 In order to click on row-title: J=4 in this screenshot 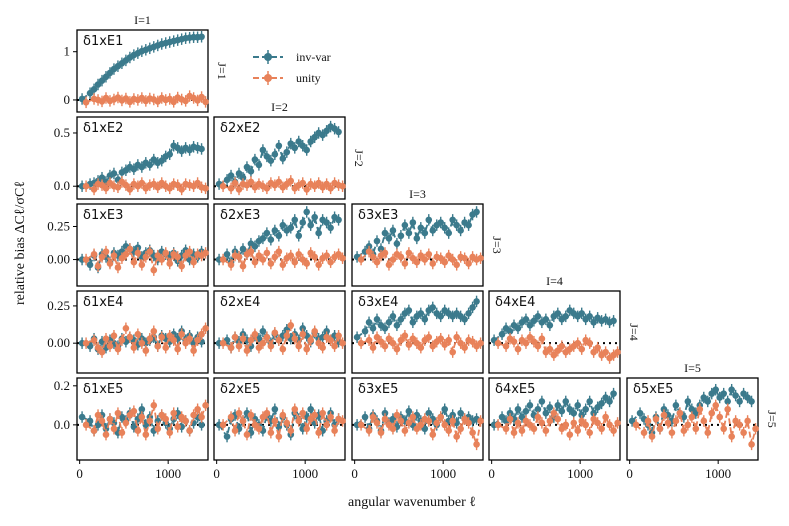, I will do `click(634, 331)`.